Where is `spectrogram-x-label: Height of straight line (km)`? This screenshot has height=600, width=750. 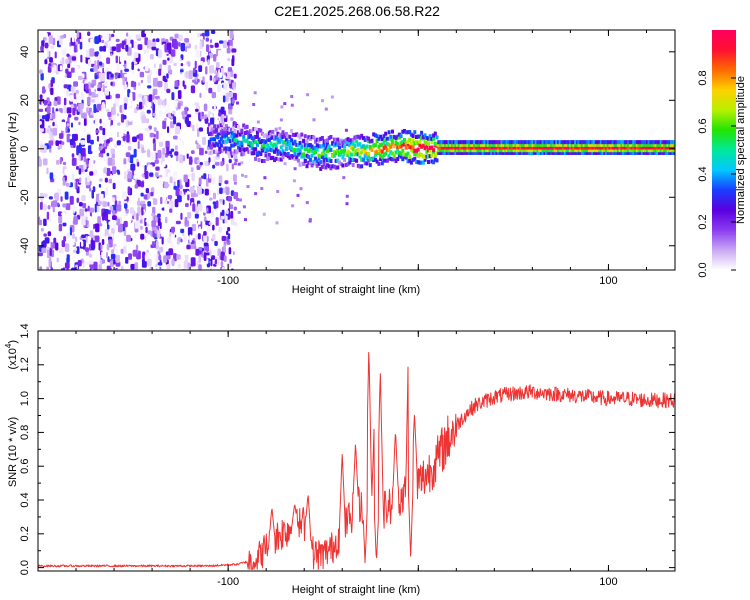 spectrogram-x-label: Height of straight line (km) is located at coordinates (356, 290).